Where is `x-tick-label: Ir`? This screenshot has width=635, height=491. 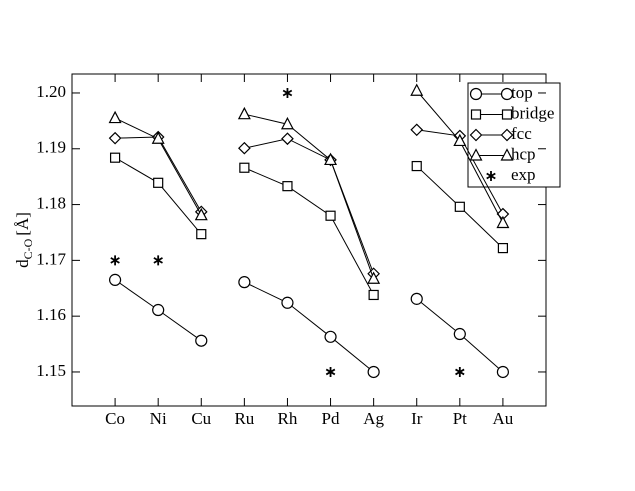
x-tick-label: Ir is located at coordinates (417, 418).